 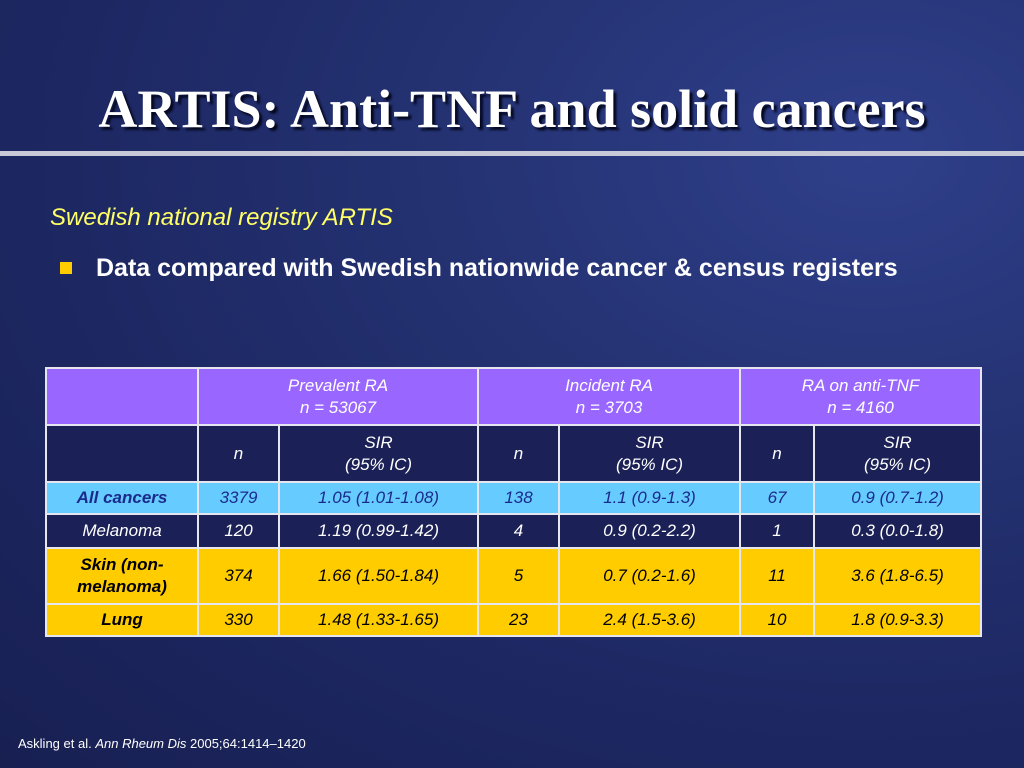 I want to click on table-cell: 4, so click(x=519, y=531).